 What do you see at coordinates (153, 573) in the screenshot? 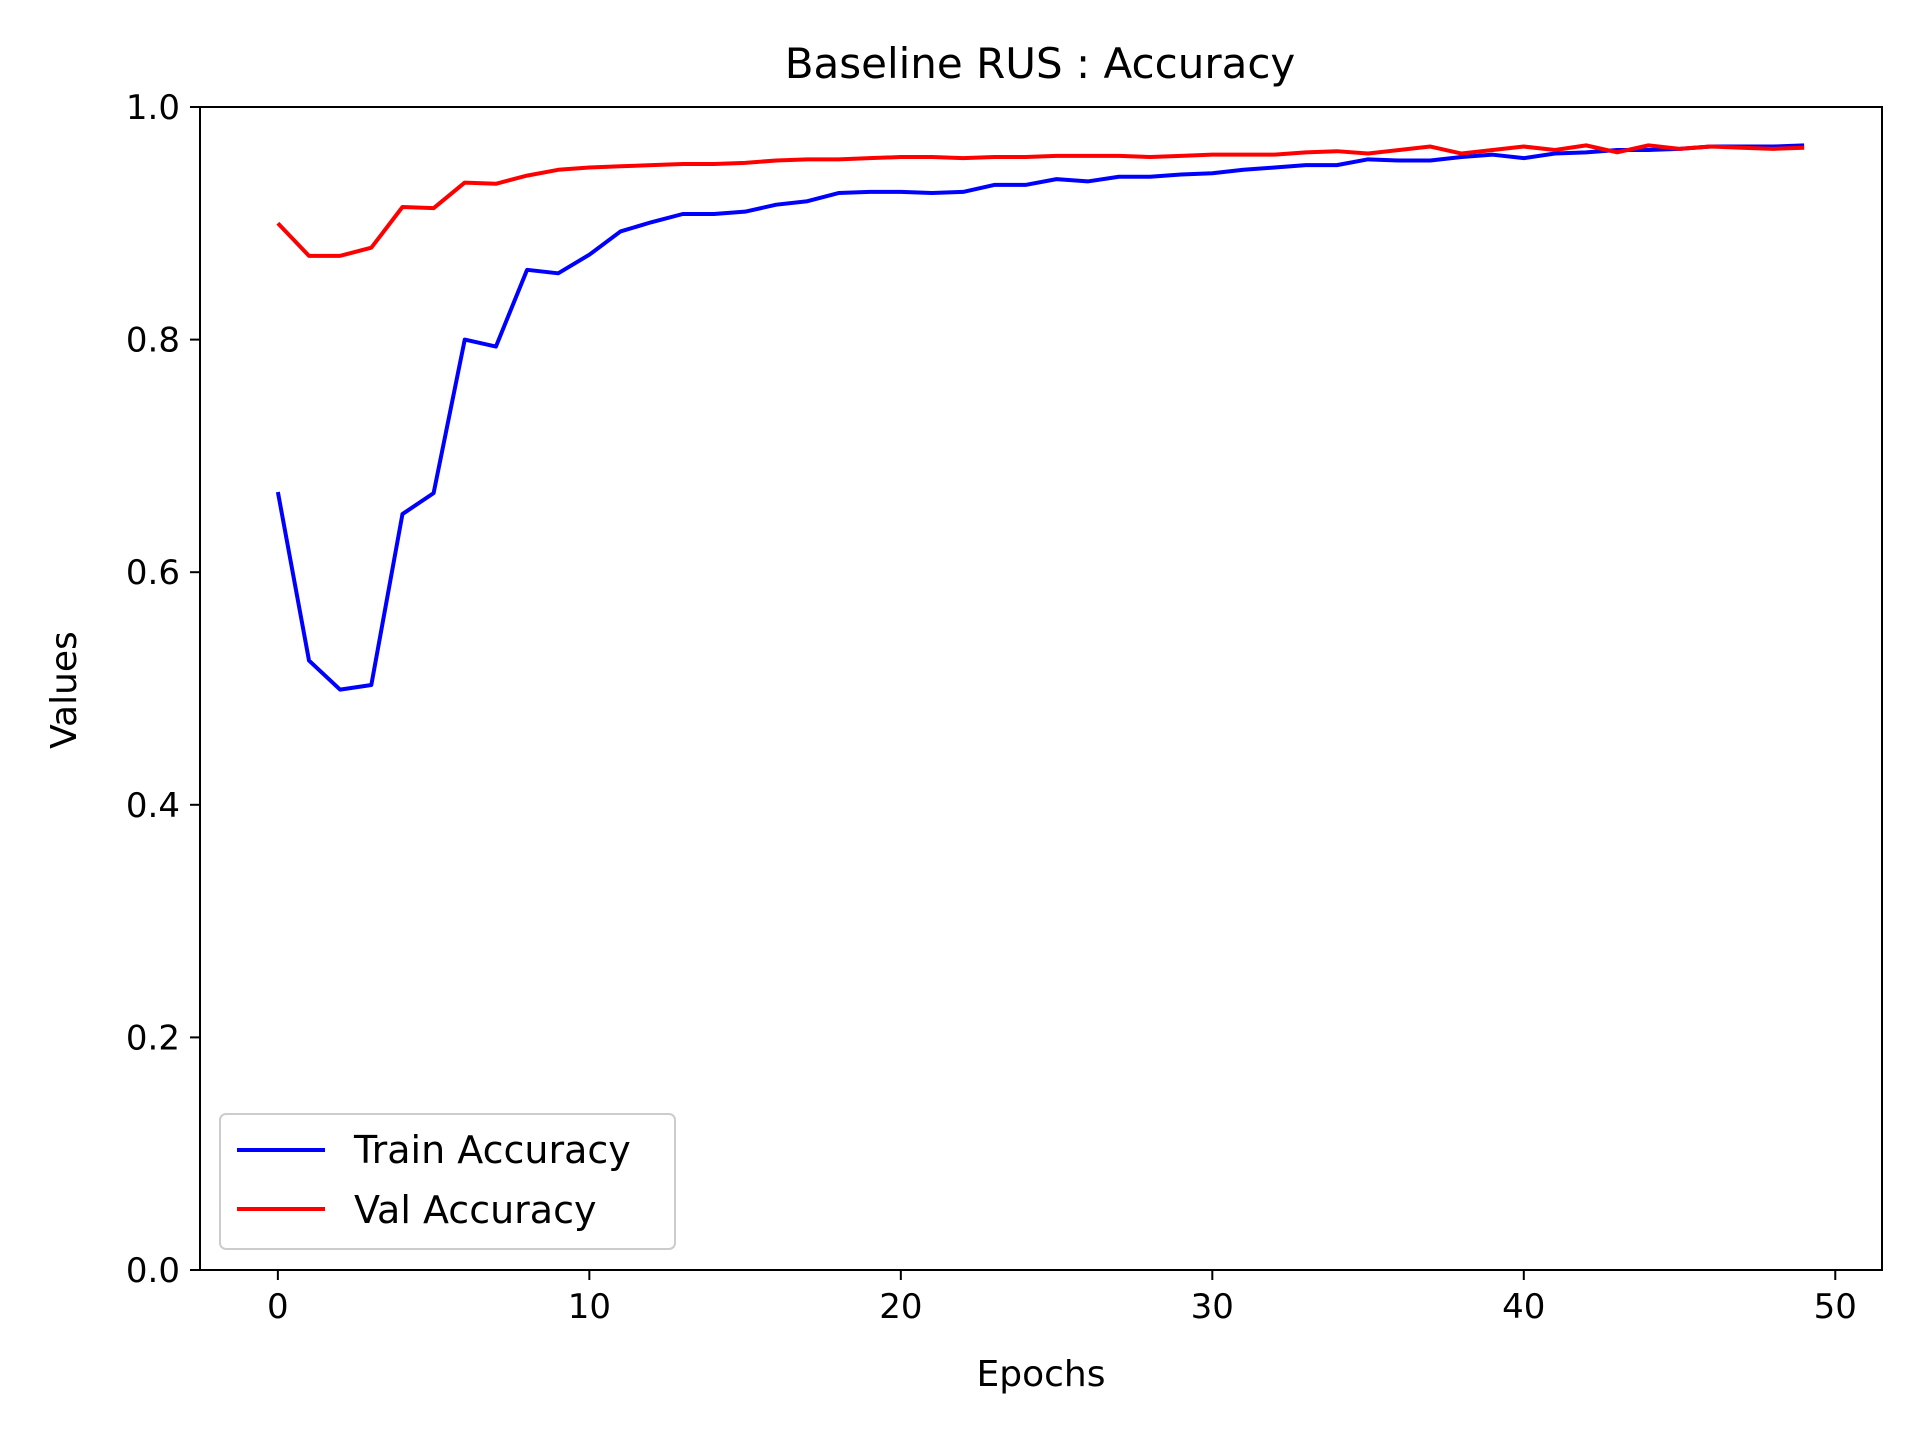
I see `y-tick-label: 0.6` at bounding box center [153, 573].